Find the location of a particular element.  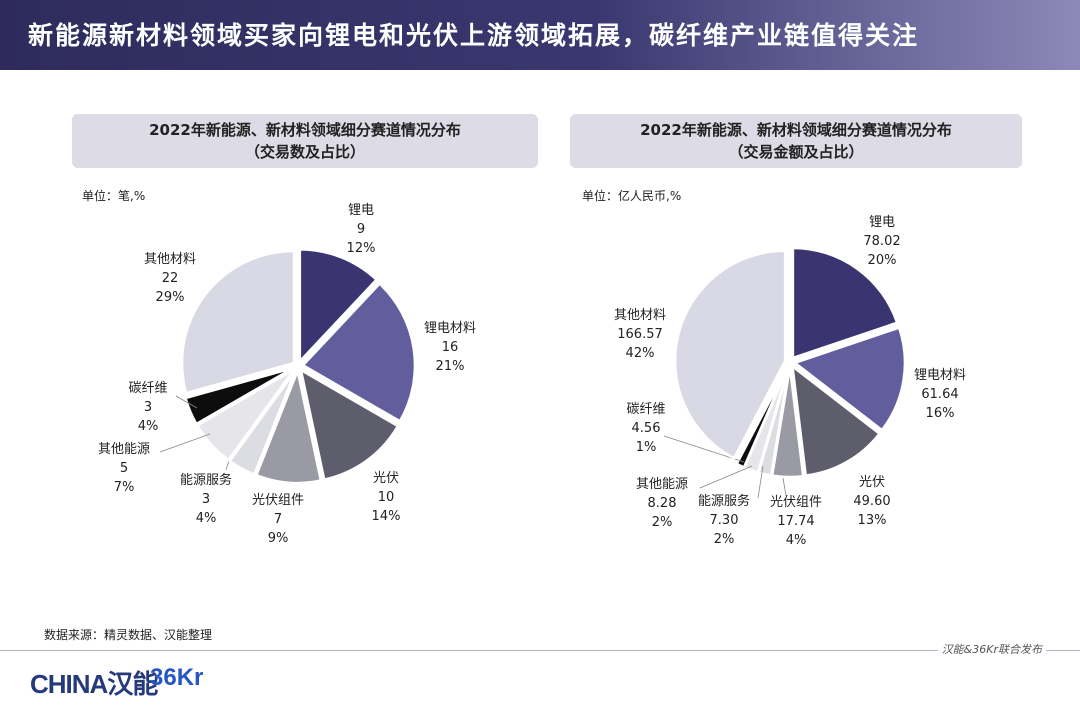

slice-percent: 20% is located at coordinates (882, 260).